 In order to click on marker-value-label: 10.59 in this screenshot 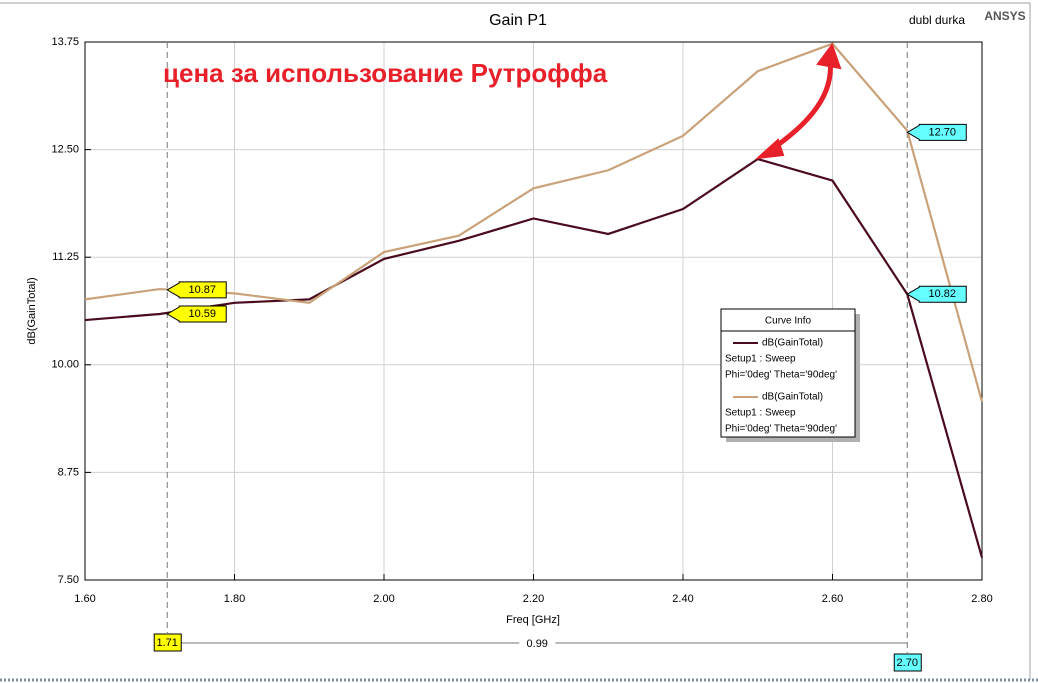, I will do `click(202, 314)`.